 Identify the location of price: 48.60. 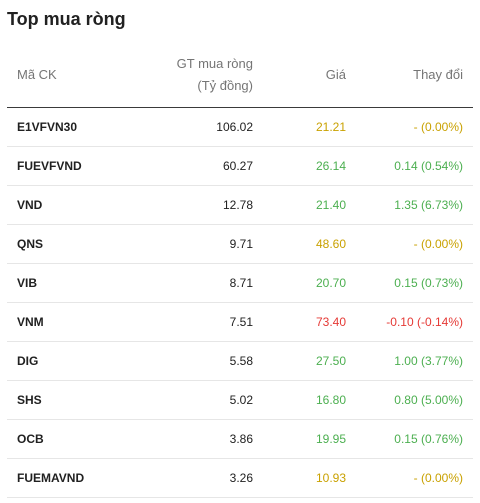
(330, 244).